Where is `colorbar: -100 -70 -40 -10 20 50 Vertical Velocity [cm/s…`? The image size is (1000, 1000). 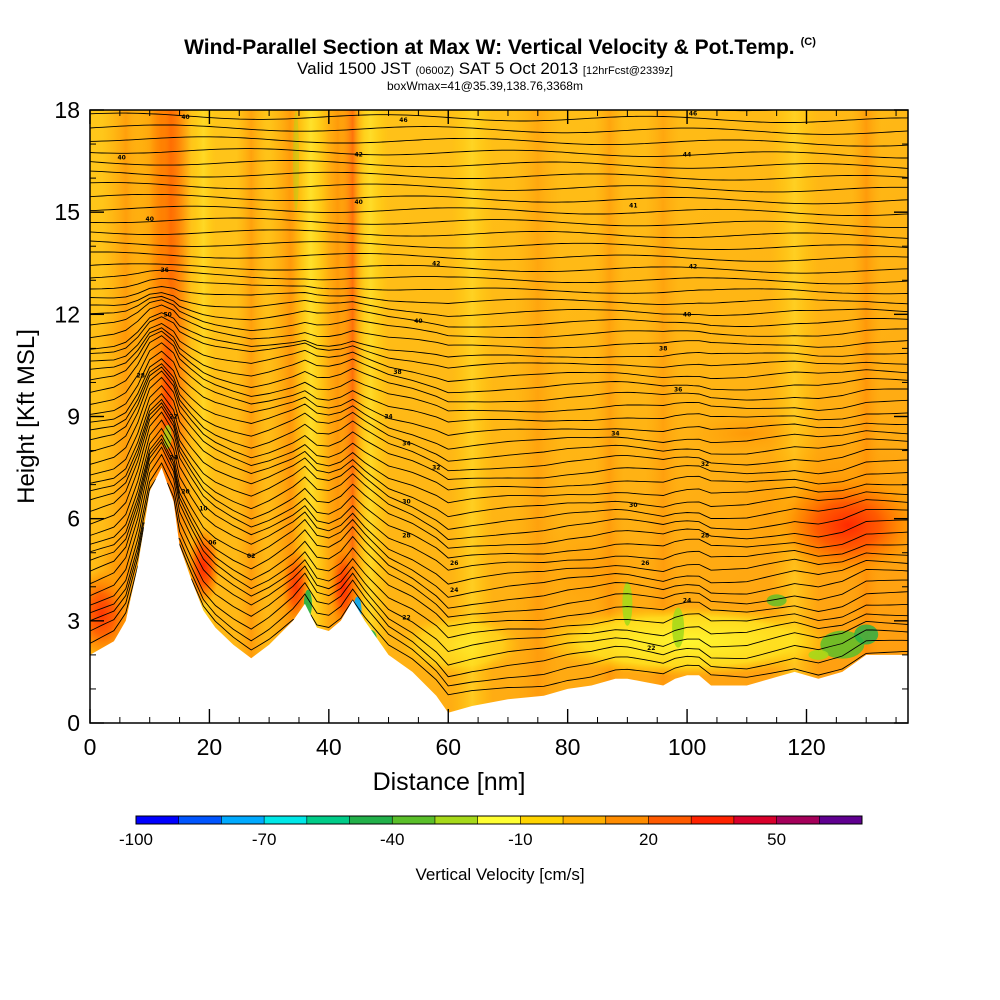 colorbar: -100 -70 -40 -10 20 50 Vertical Velocity [cm/s… is located at coordinates (491, 849).